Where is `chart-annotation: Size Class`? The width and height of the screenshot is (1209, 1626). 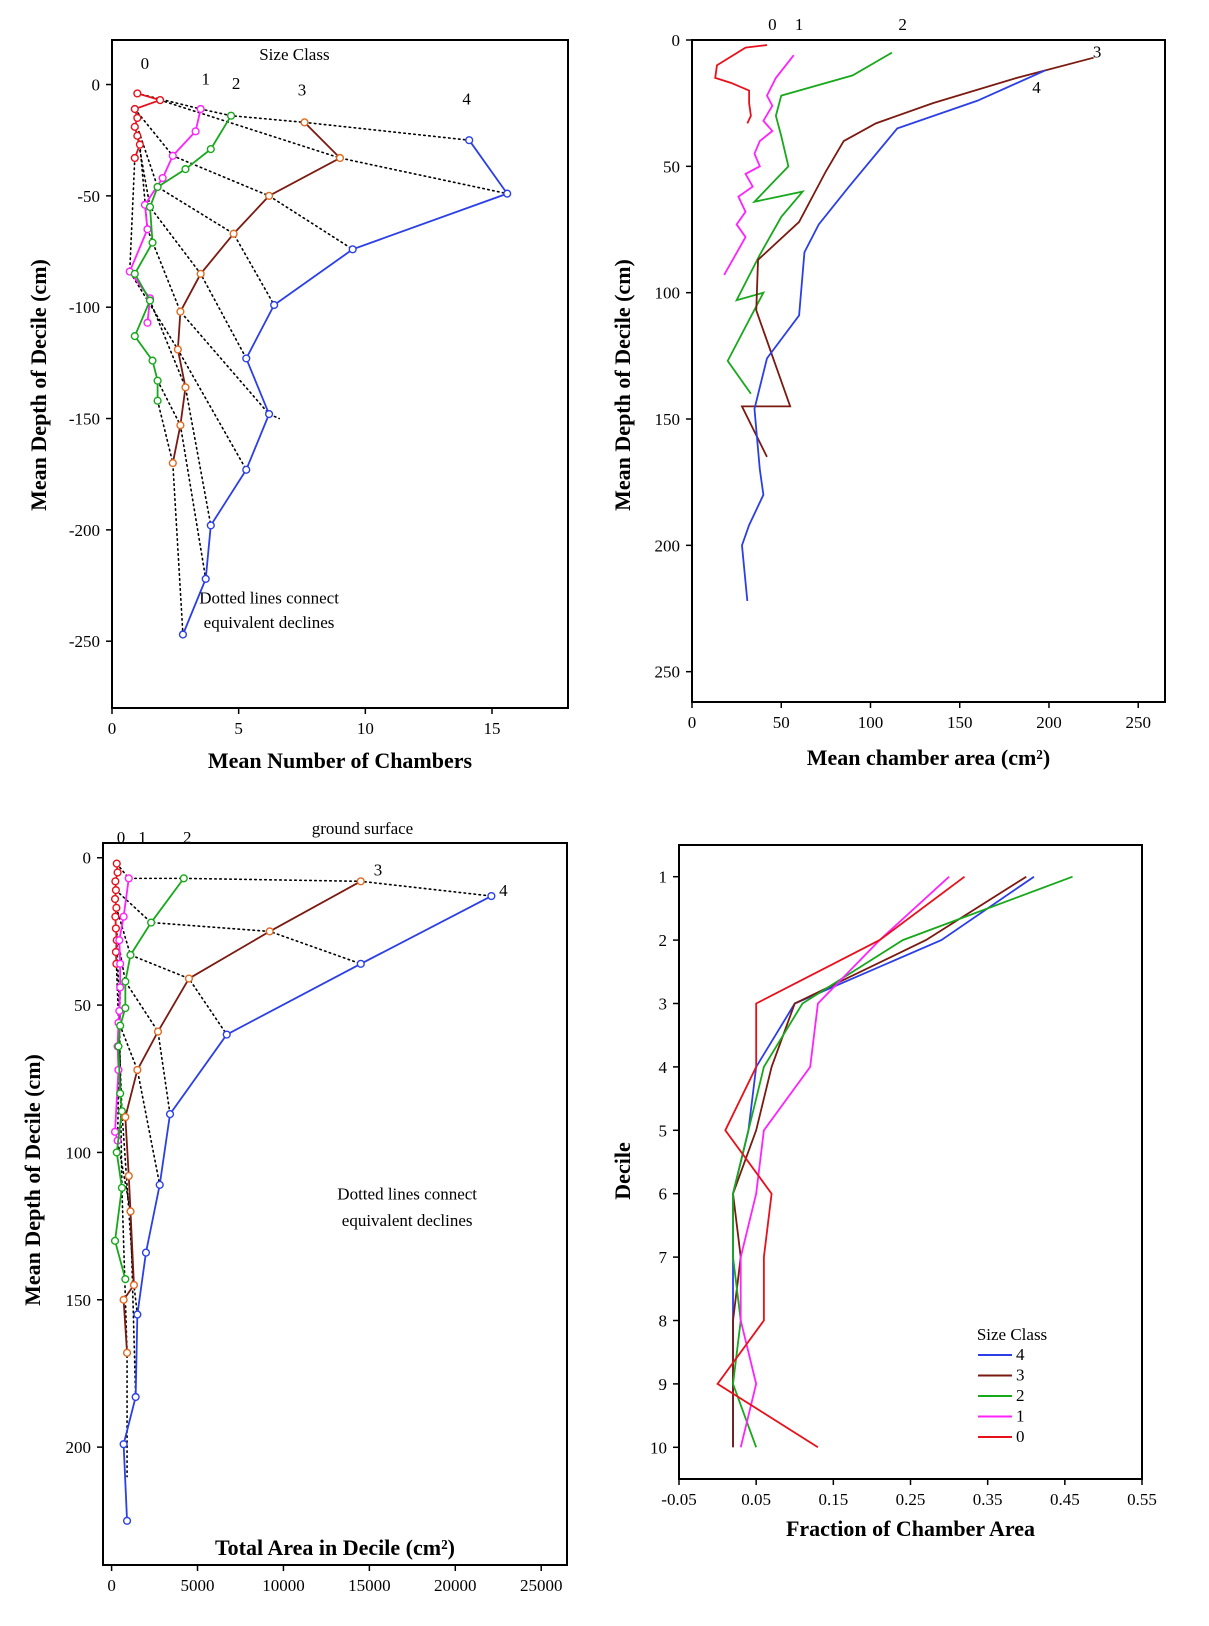 chart-annotation: Size Class is located at coordinates (294, 54).